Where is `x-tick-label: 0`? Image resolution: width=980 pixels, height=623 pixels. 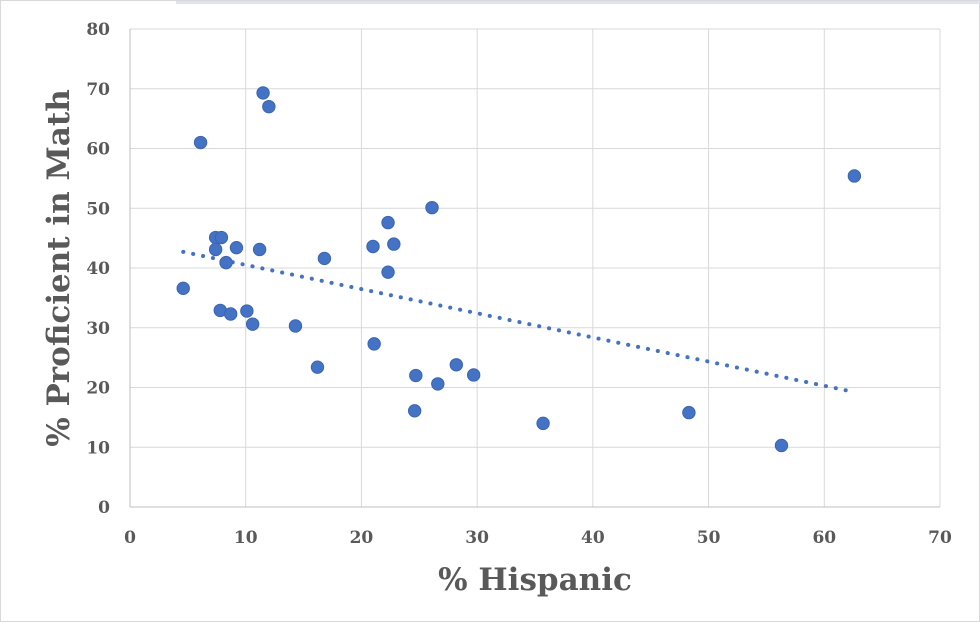 x-tick-label: 0 is located at coordinates (130, 538).